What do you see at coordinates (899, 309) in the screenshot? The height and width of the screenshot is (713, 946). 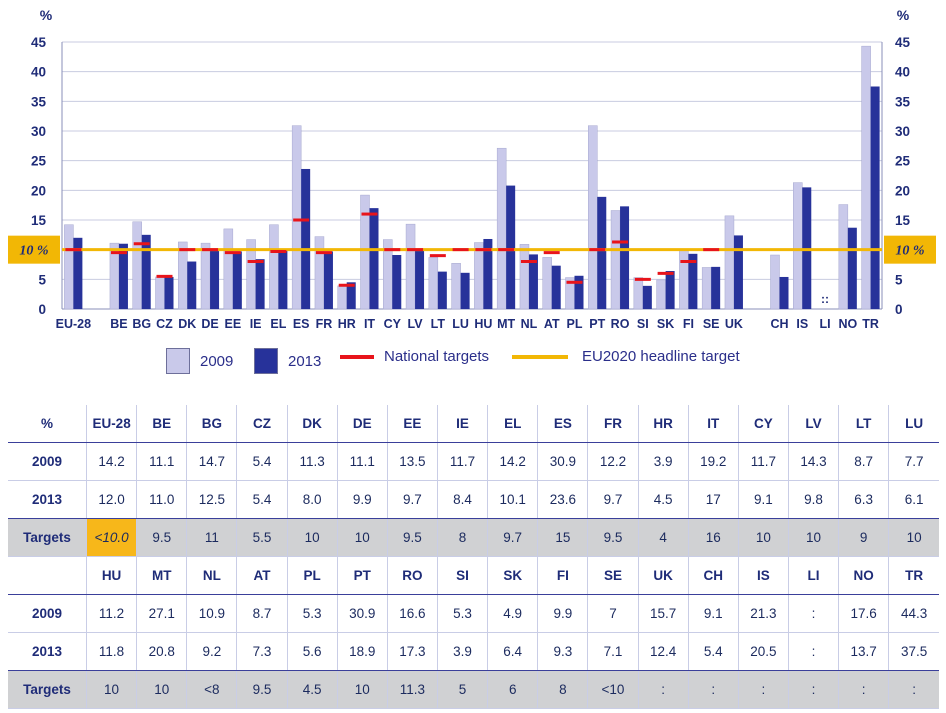 I see `y-tick-right-0: 0` at bounding box center [899, 309].